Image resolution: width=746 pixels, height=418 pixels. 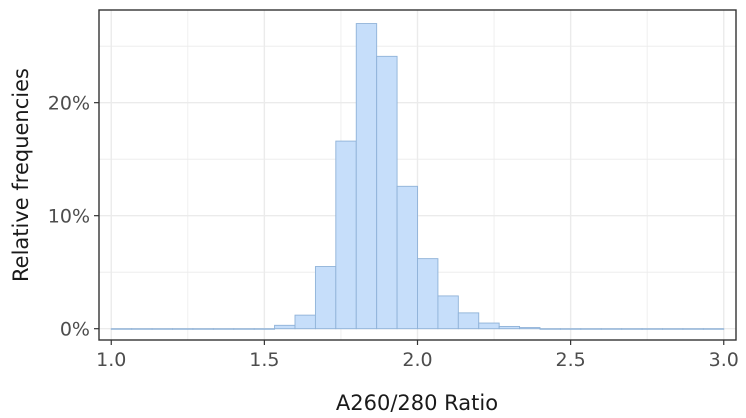 I want to click on x-tick-label: 2.5, so click(x=571, y=360).